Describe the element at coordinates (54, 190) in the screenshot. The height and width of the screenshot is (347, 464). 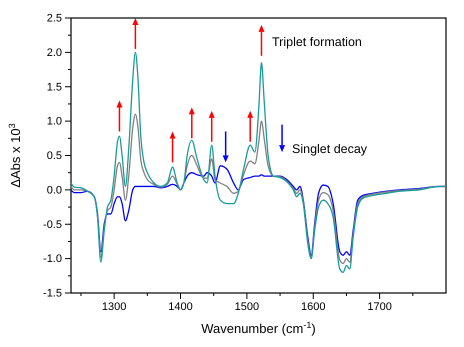
I see `y-tick-label: 0.0` at that location.